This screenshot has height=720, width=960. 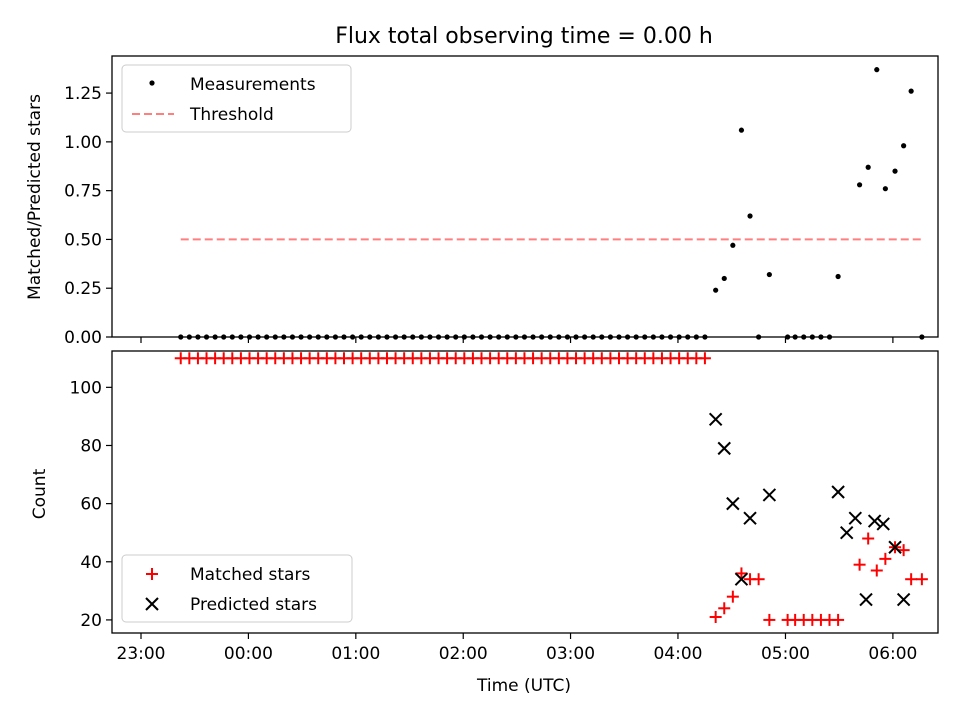 What do you see at coordinates (83, 143) in the screenshot?
I see `y-tick-label: 1.00` at bounding box center [83, 143].